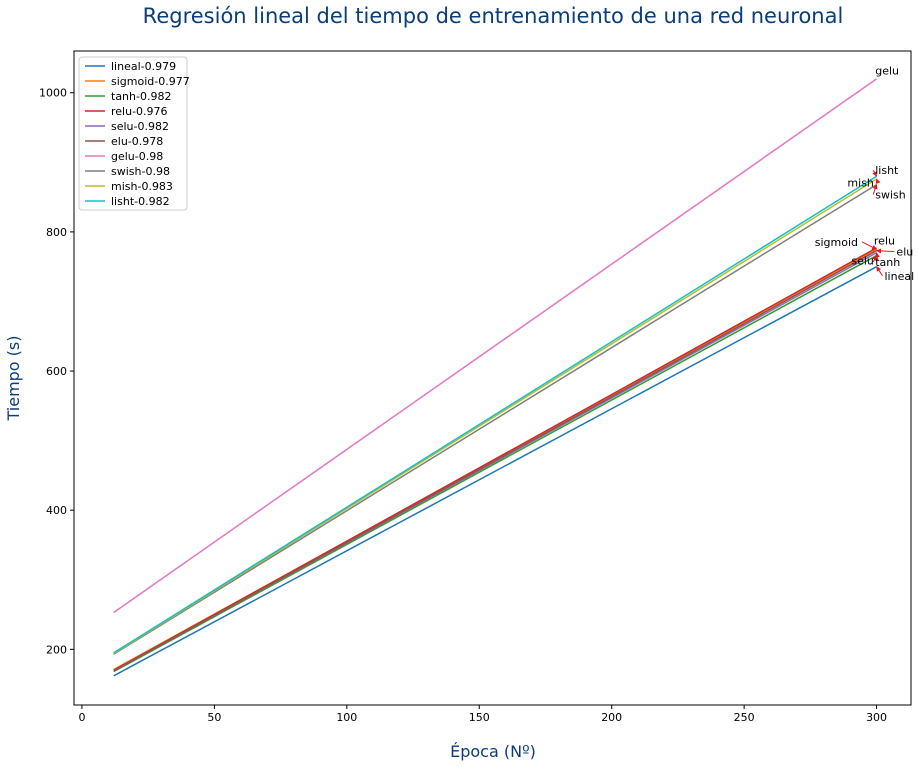 The image size is (918, 767). Describe the element at coordinates (875, 173) in the screenshot. I see `annotation-arrow-lisht` at that location.